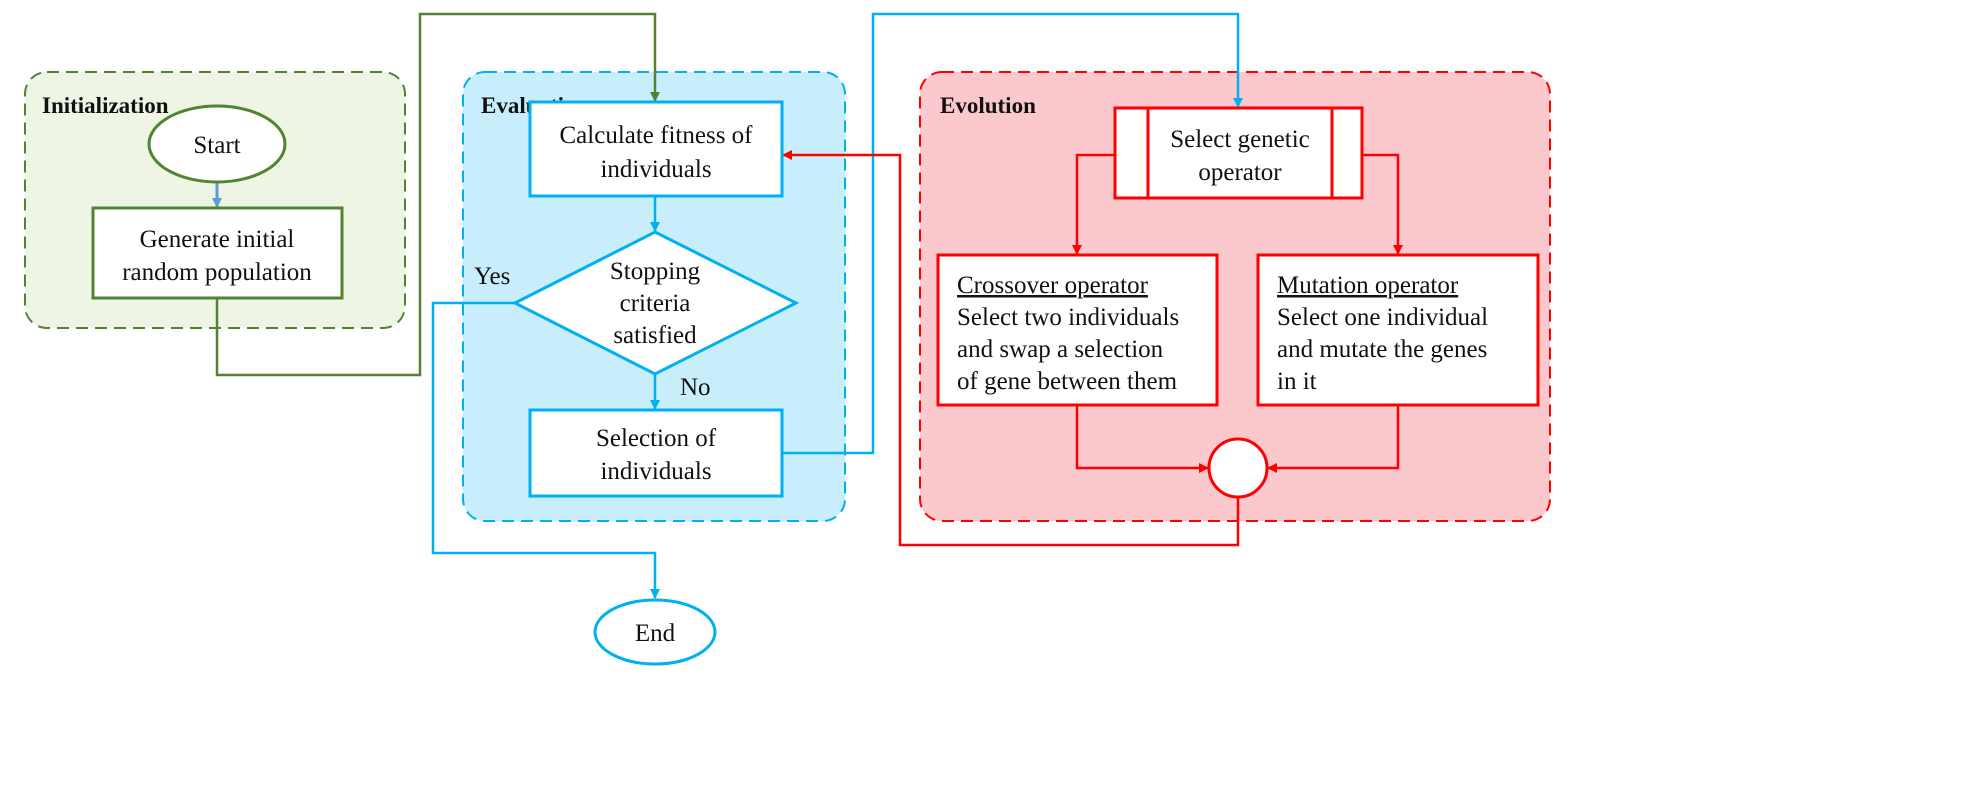  I want to click on crossover-title: Crossover operator, so click(1053, 285).